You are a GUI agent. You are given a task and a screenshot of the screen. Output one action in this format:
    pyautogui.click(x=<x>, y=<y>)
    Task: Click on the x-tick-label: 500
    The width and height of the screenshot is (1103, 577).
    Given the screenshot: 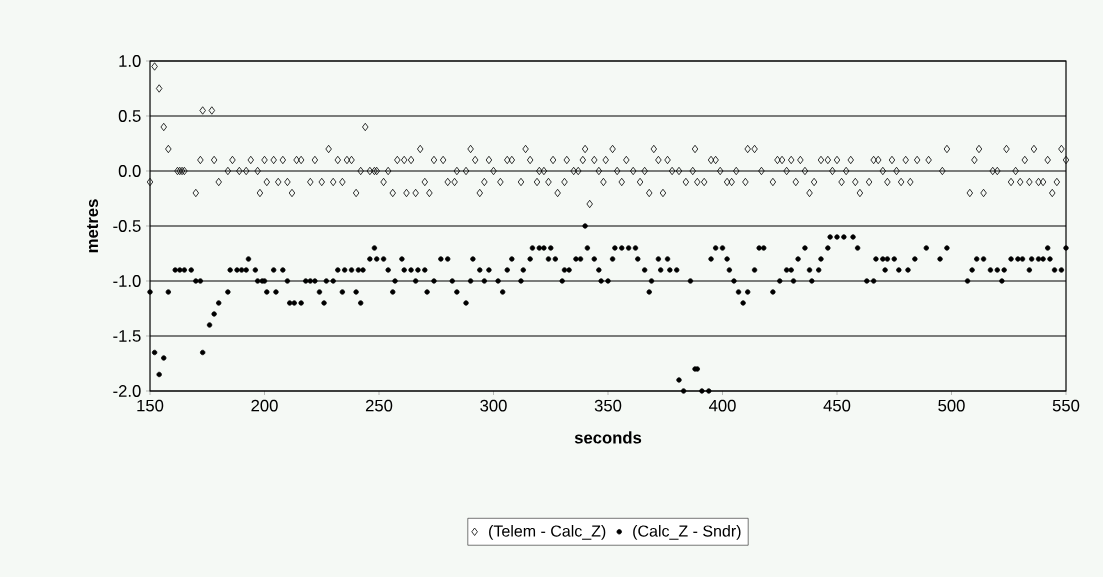 What is the action you would take?
    pyautogui.click(x=951, y=405)
    